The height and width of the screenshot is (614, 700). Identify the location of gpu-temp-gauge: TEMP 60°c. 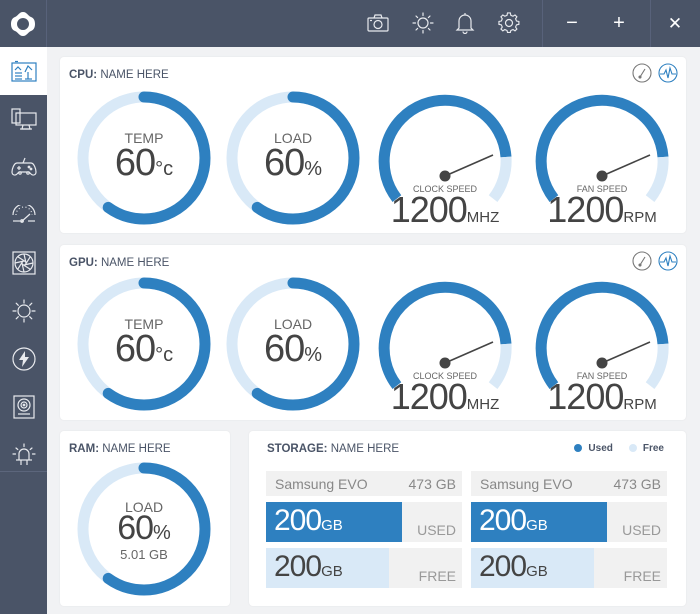
(144, 344).